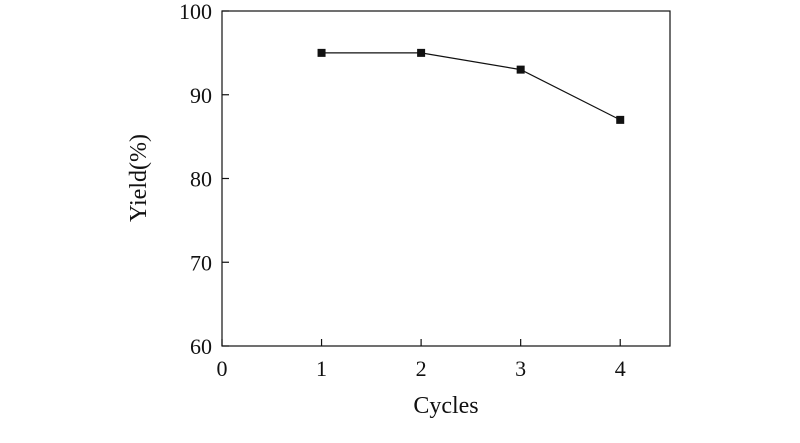 This screenshot has width=800, height=443. I want to click on x-tick-label: 0, so click(222, 368).